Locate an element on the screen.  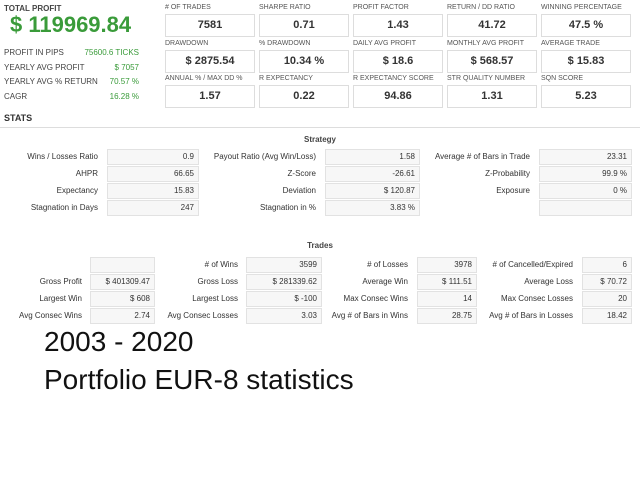
stat-value: 15.83 is located at coordinates (183, 190).